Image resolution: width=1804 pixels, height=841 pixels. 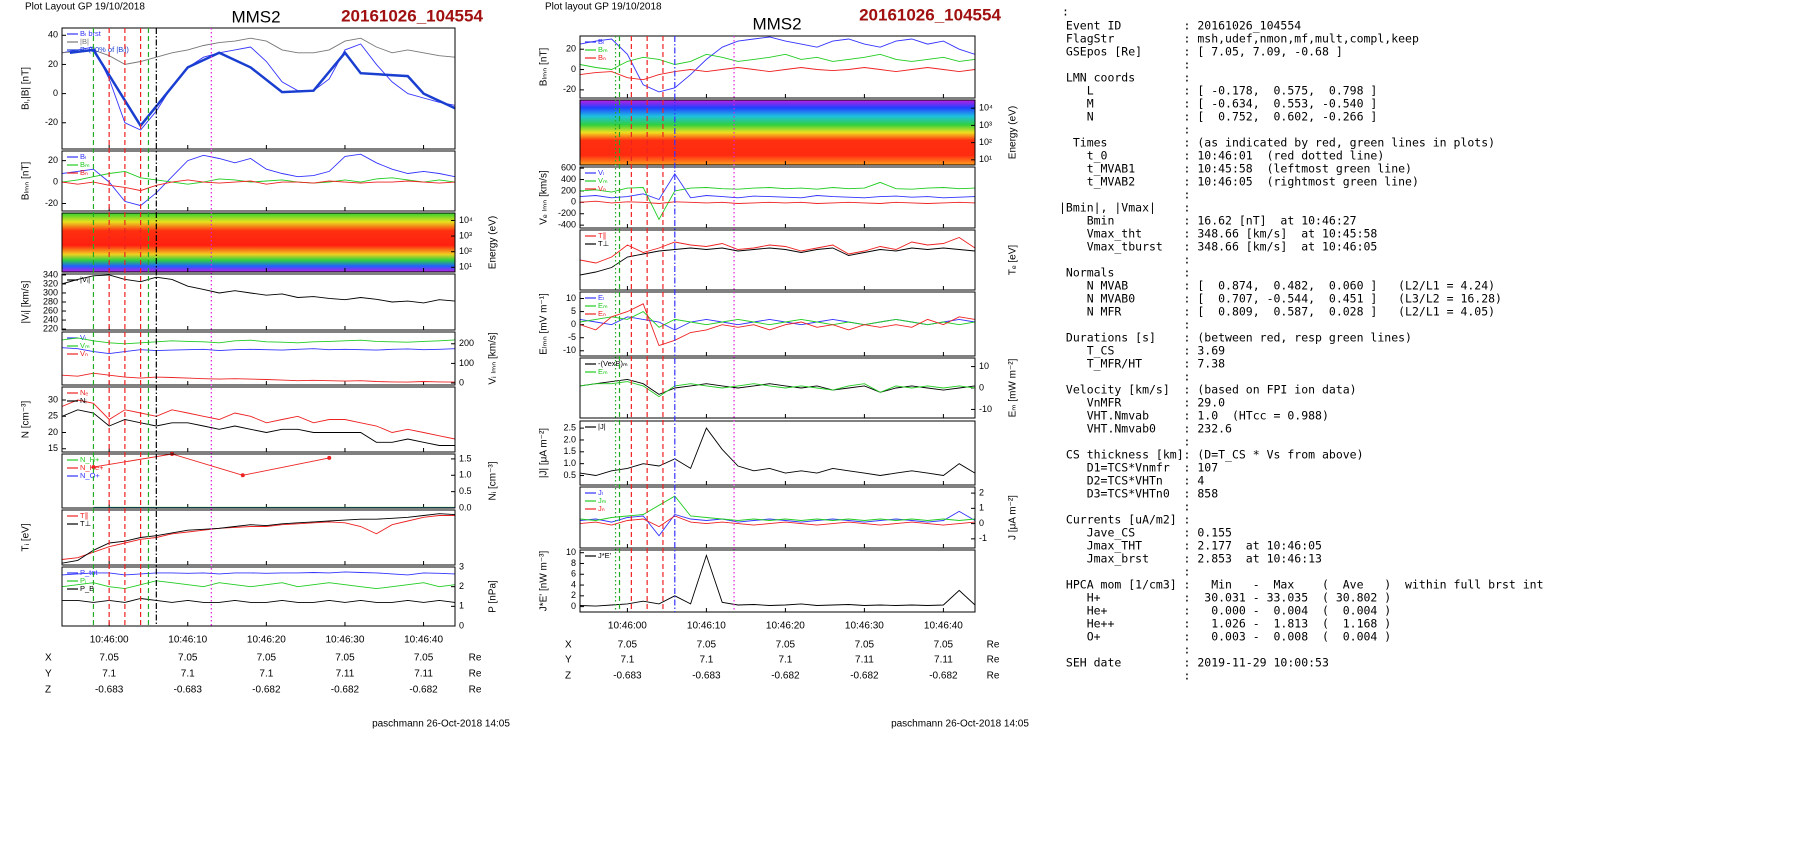 I want to click on panel: -10 0 10 Eₘ [mW m⁻²] -(VexB)ₘEₘ, so click(x=799, y=388).